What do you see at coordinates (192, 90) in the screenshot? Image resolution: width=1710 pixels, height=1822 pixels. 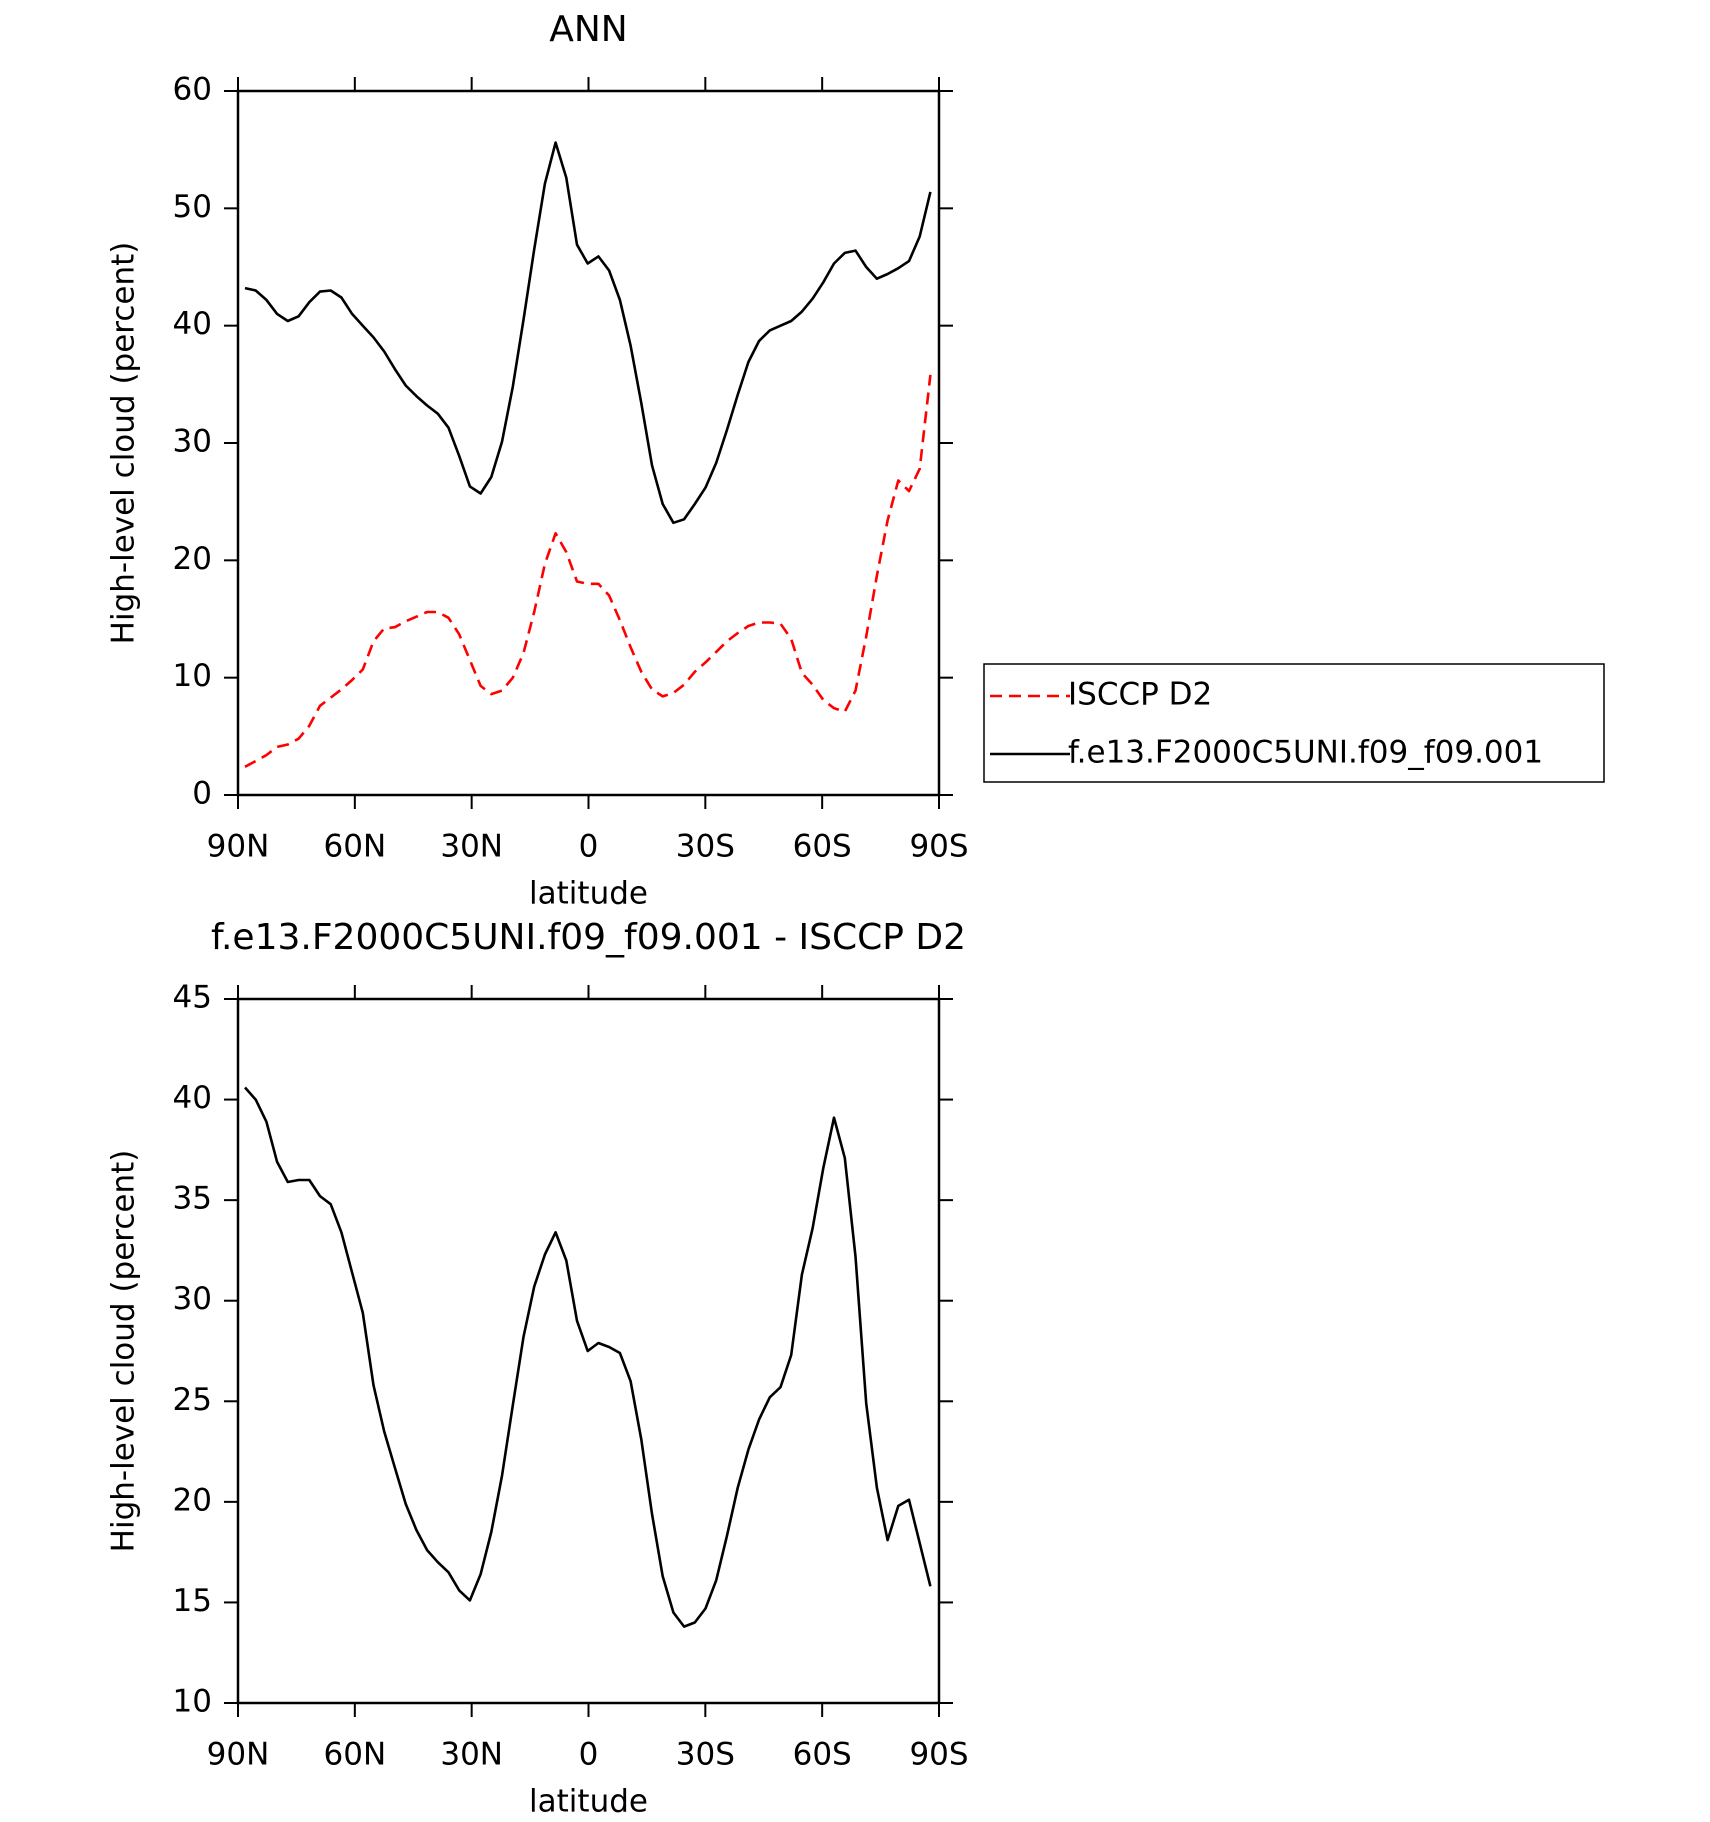 I see `y-tick-label: 60` at bounding box center [192, 90].